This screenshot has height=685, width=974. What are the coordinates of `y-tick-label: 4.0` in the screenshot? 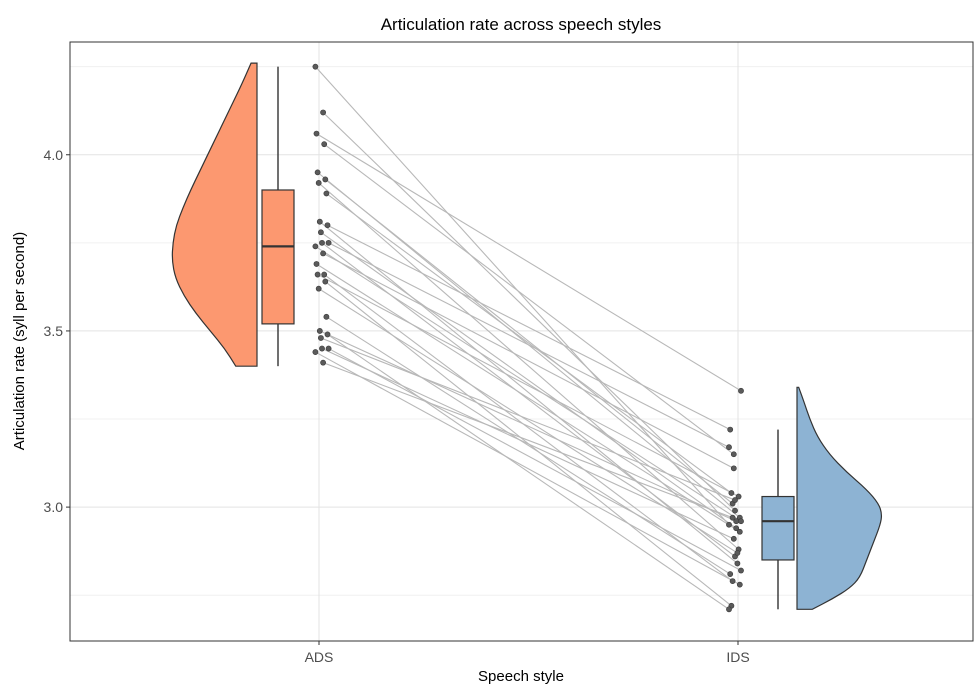 It's located at (54, 155).